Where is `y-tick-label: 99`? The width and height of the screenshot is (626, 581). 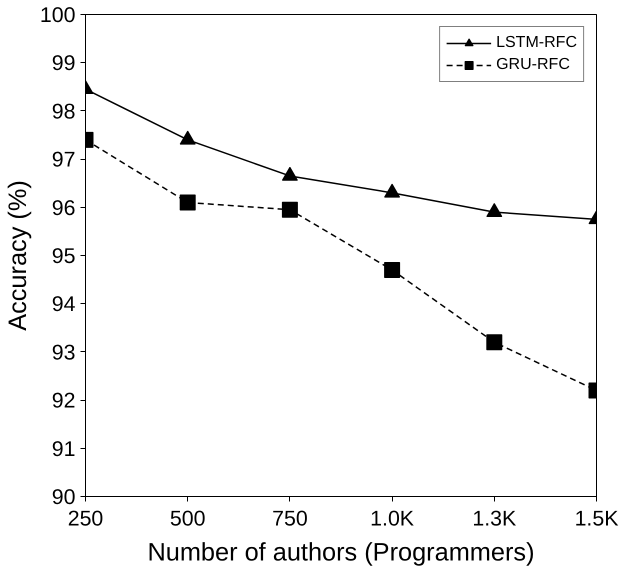 y-tick-label: 99 is located at coordinates (64, 63).